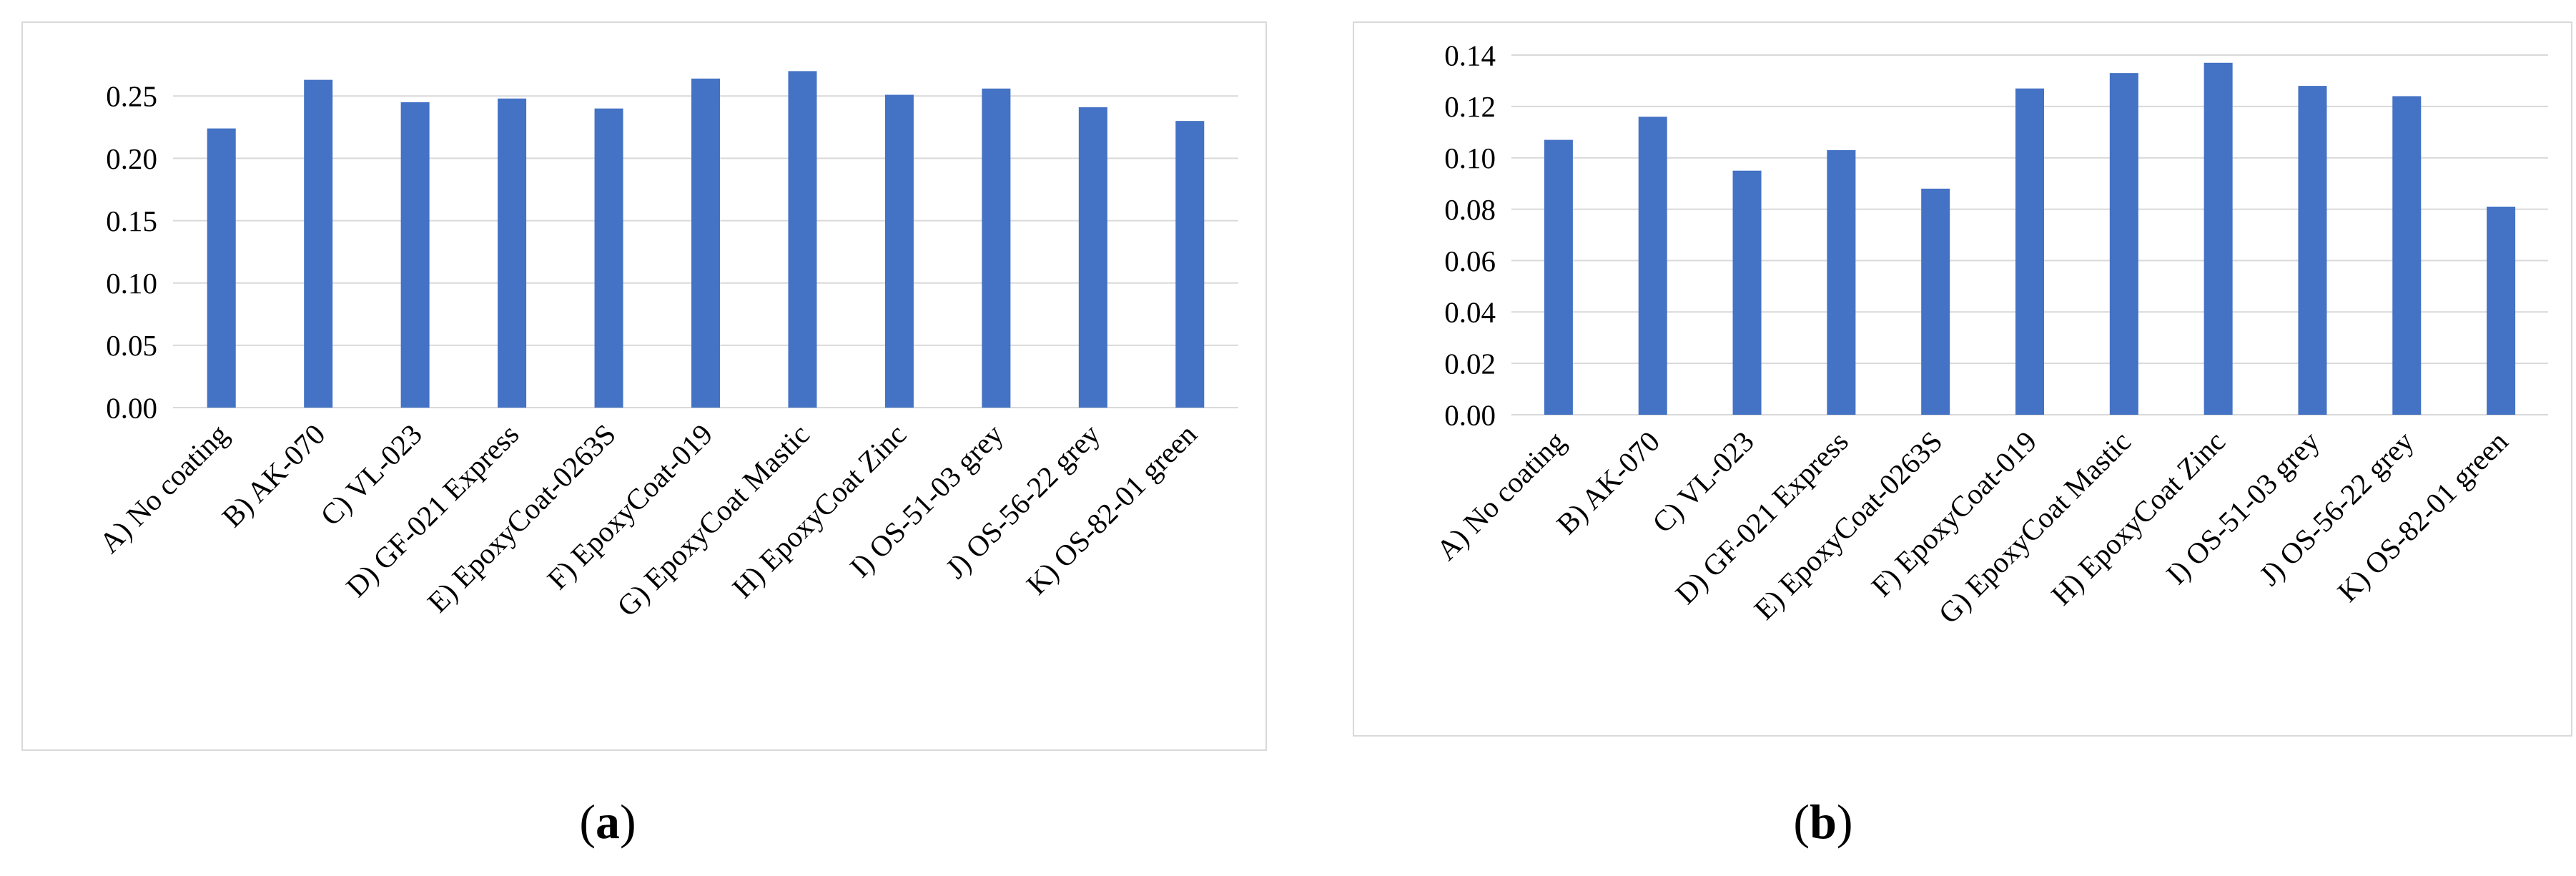 The image size is (2576, 876). What do you see at coordinates (131, 345) in the screenshot?
I see `y-tick-label: 0.05` at bounding box center [131, 345].